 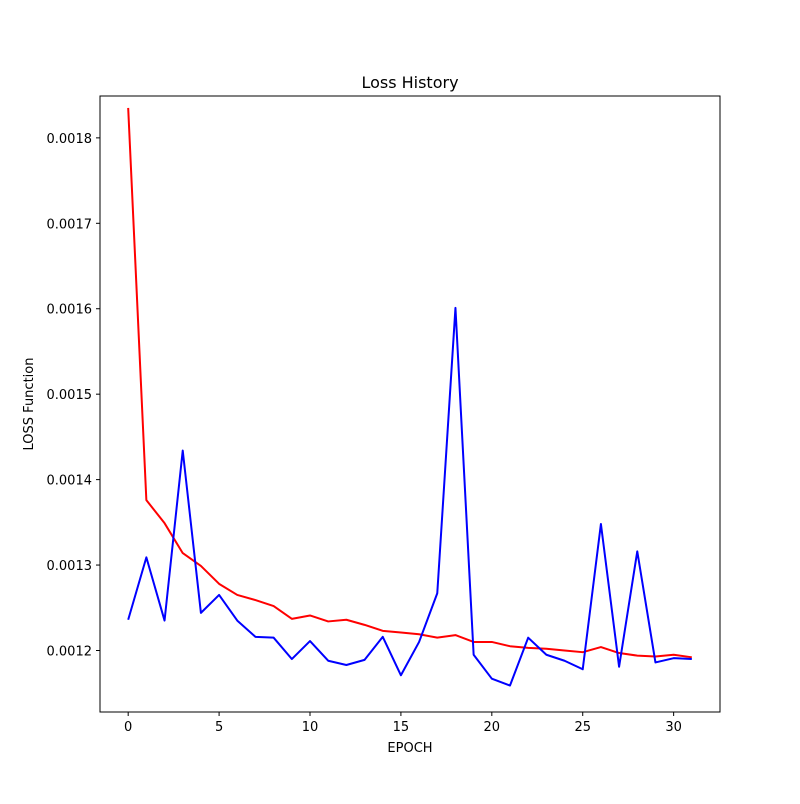 I want to click on y-tick-label: 0.0015, so click(x=70, y=395).